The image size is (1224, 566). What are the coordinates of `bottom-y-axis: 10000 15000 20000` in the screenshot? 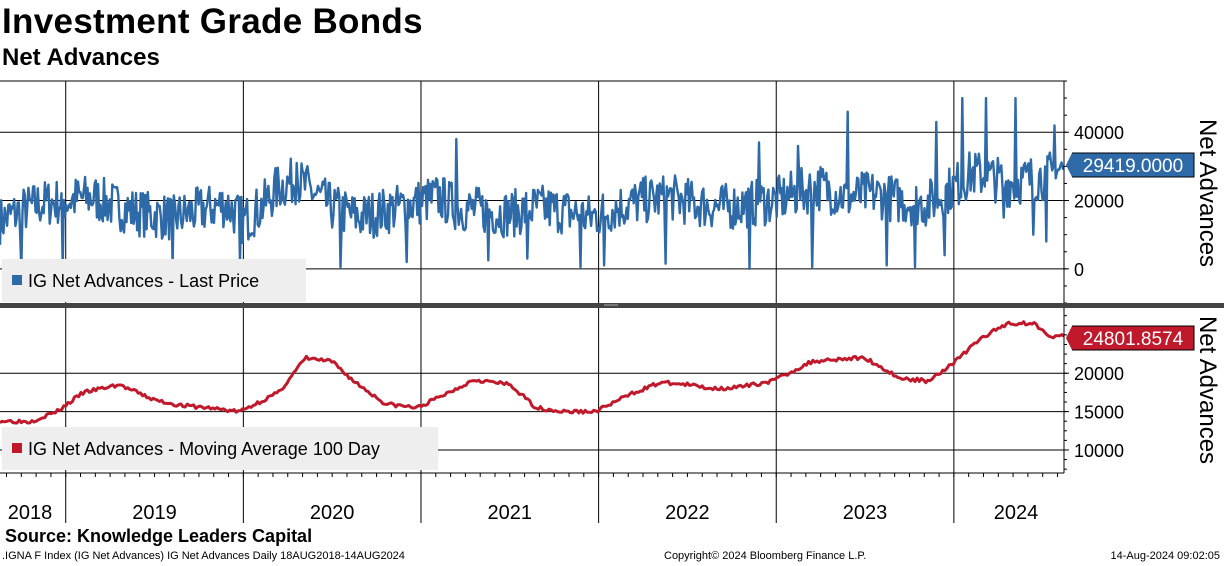 It's located at (1093, 390).